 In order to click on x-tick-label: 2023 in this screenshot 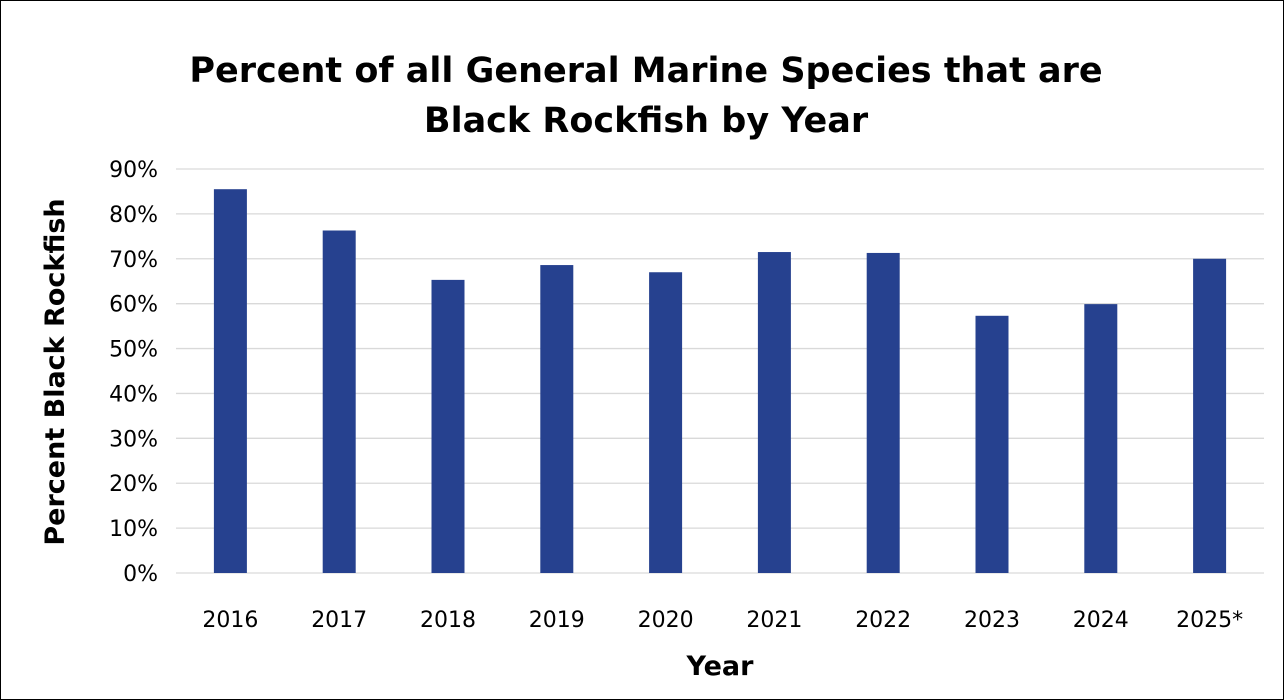, I will do `click(992, 620)`.